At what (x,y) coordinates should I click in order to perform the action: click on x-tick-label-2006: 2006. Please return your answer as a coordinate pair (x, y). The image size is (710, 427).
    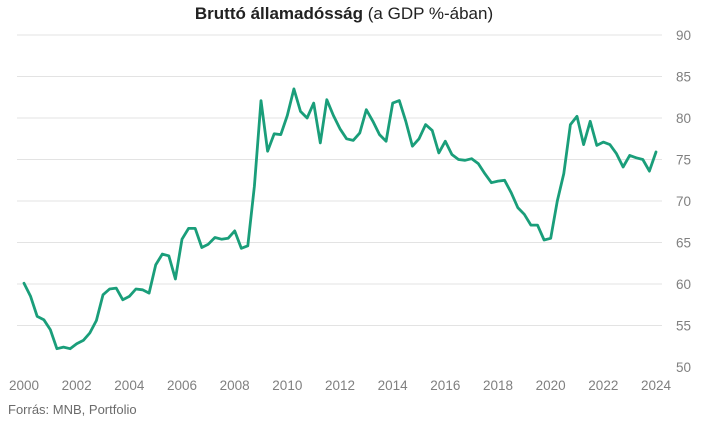
    Looking at the image, I should click on (182, 385).